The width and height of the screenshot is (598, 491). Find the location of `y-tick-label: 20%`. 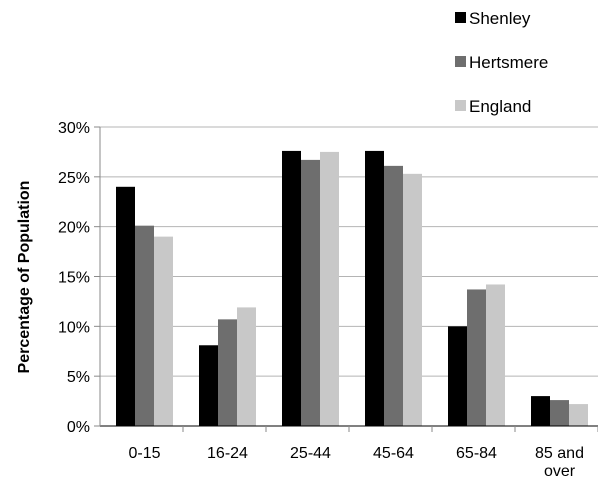

y-tick-label: 20% is located at coordinates (74, 228).